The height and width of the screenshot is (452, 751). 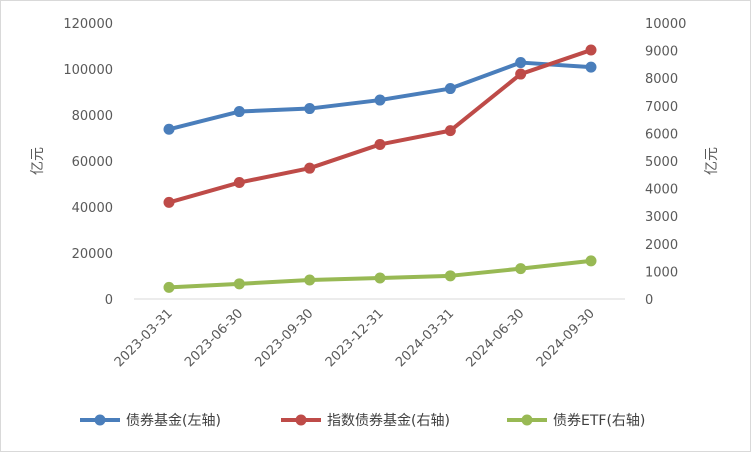 What do you see at coordinates (661, 162) in the screenshot?
I see `y-right-tick-label: 5000` at bounding box center [661, 162].